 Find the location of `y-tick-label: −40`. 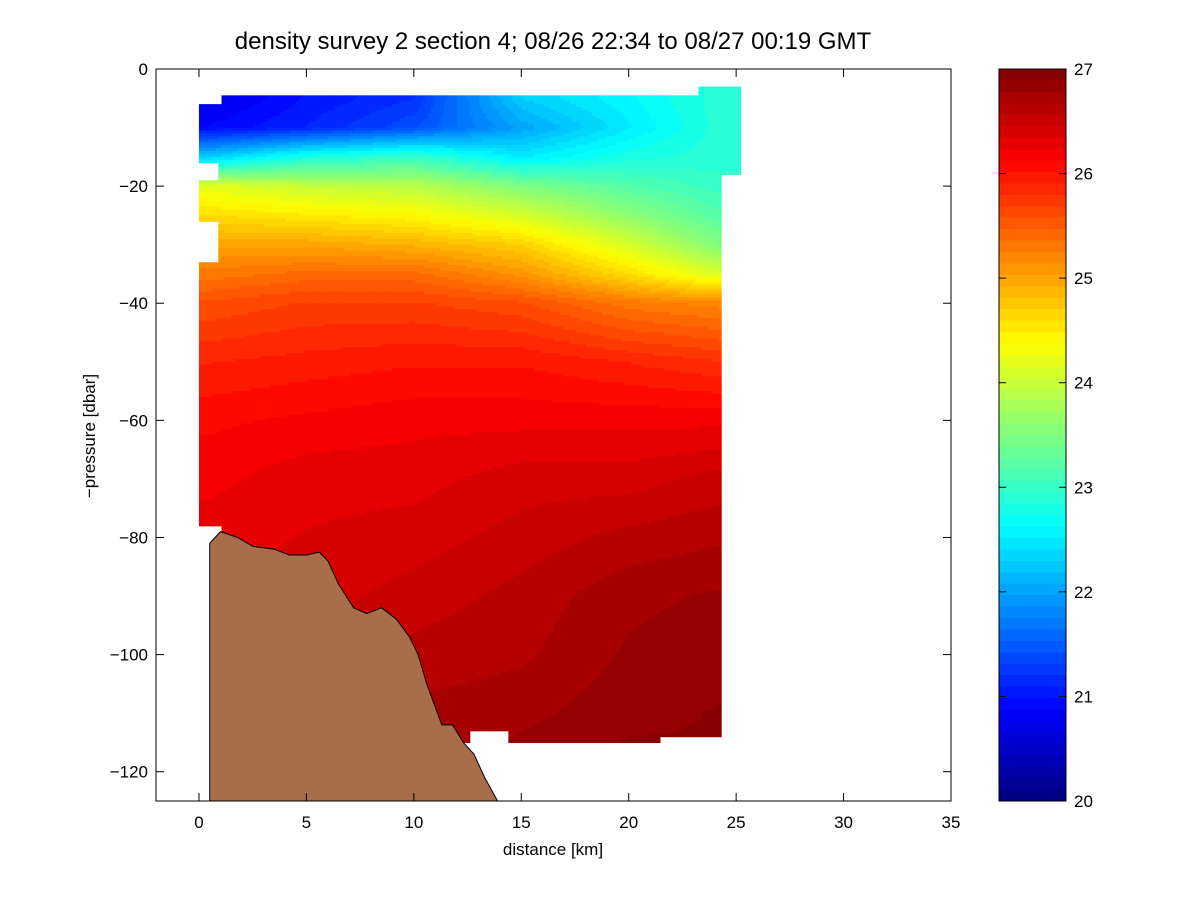

y-tick-label: −40 is located at coordinates (133, 303).